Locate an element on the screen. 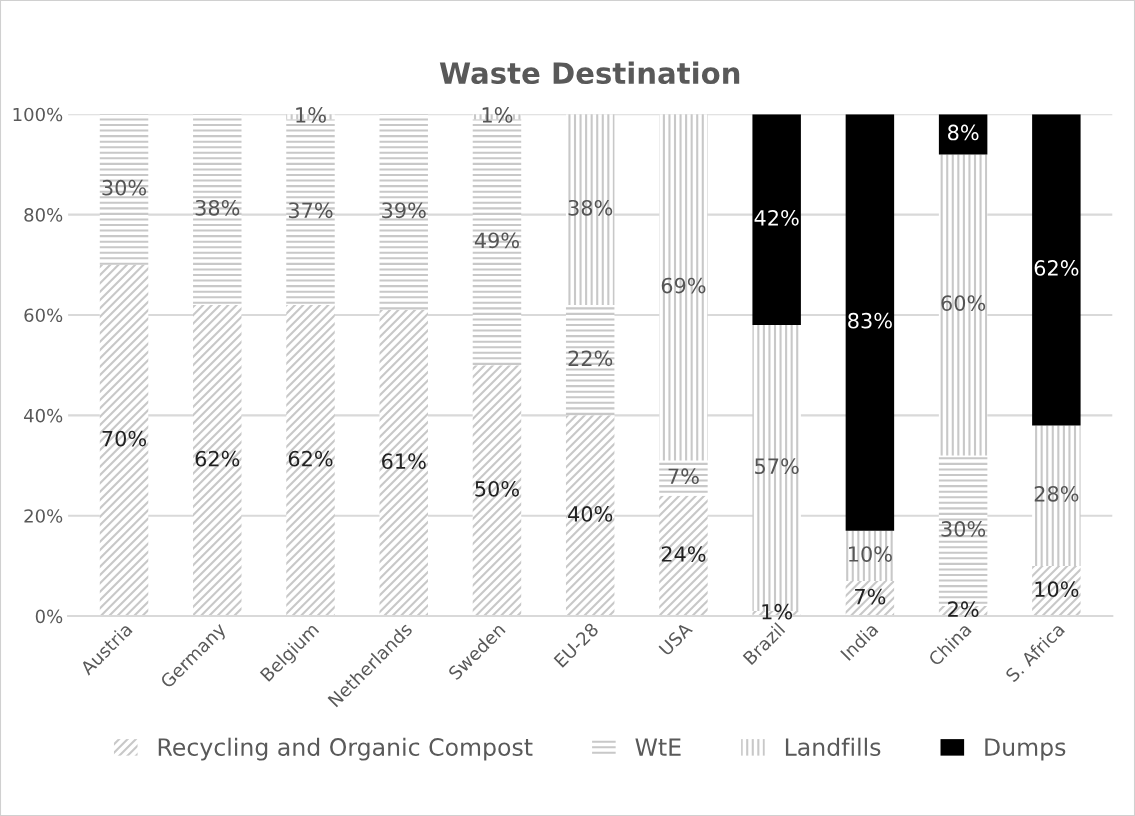 This screenshot has width=1135, height=816. data-label: 28% is located at coordinates (1056, 493).